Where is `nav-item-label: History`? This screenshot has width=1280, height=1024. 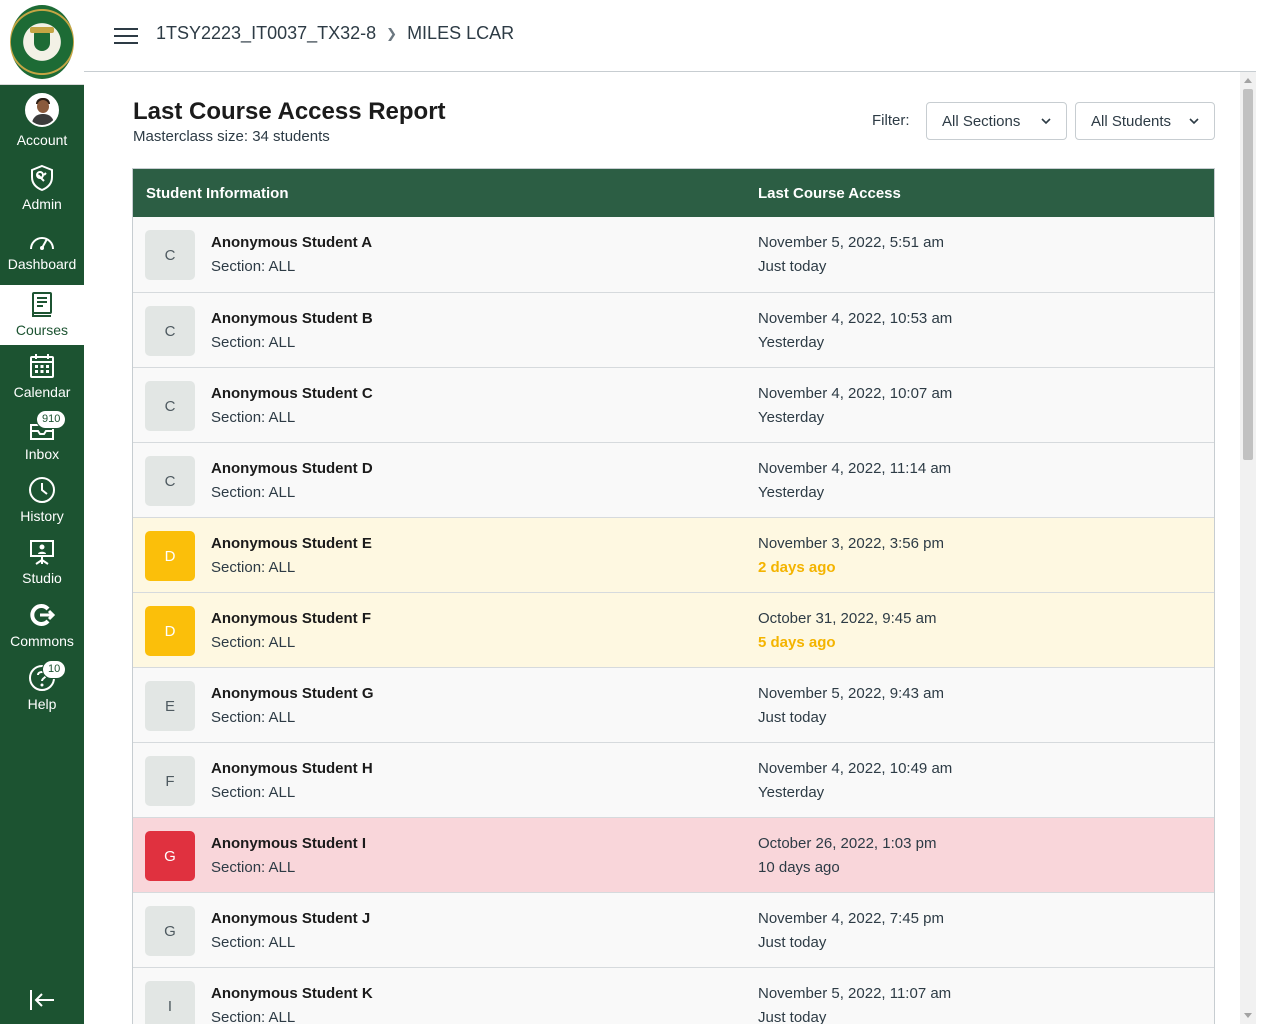
nav-item-label: History is located at coordinates (42, 516).